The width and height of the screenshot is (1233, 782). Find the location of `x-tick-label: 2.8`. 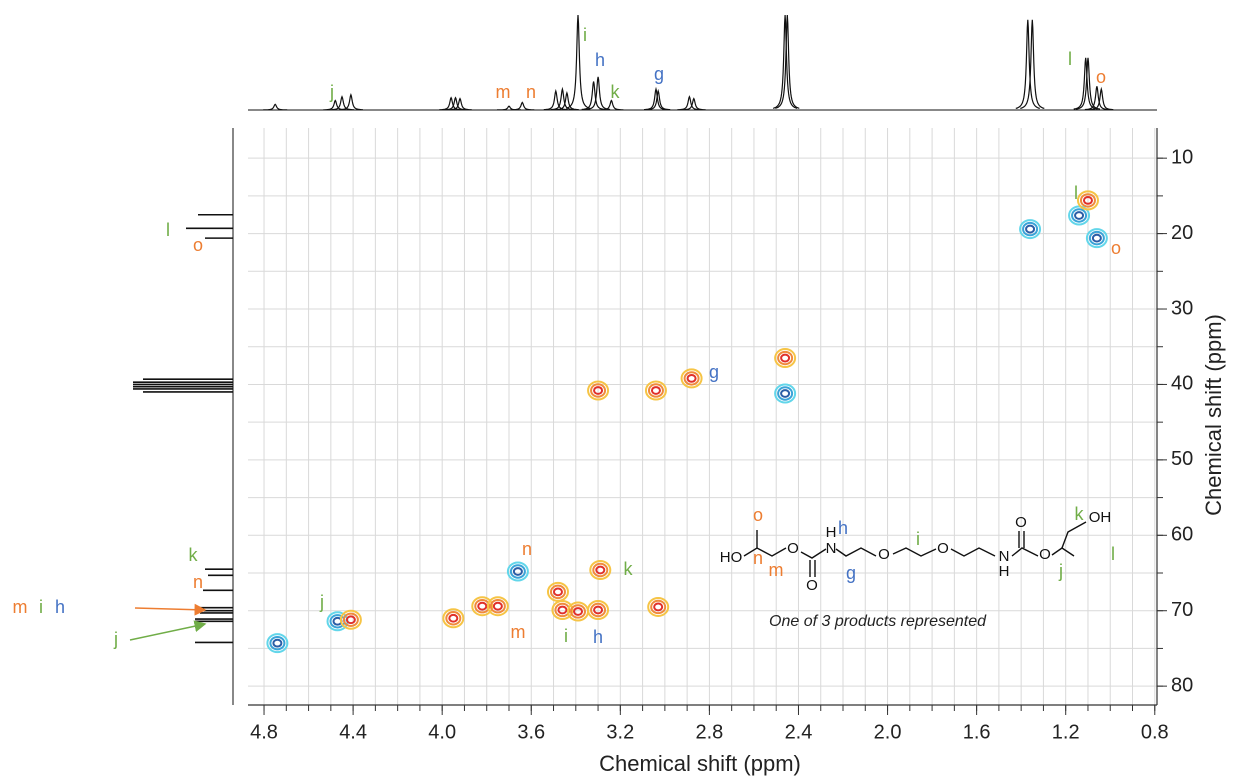

x-tick-label: 2.8 is located at coordinates (709, 732).